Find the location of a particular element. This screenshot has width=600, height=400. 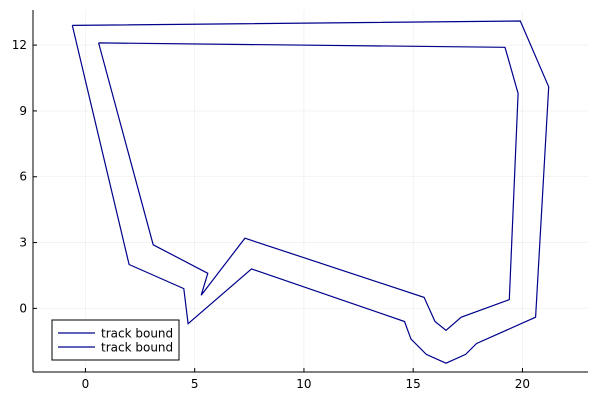

y-tick-label: 3 is located at coordinates (23, 243).